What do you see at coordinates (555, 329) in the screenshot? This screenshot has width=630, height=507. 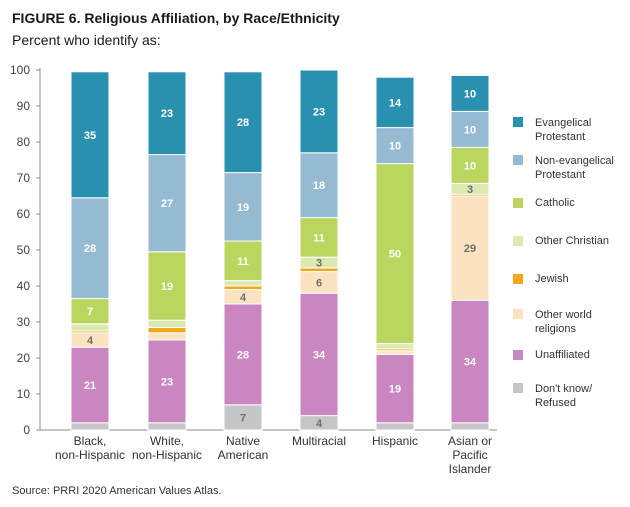 I see `legend-label: religions` at bounding box center [555, 329].